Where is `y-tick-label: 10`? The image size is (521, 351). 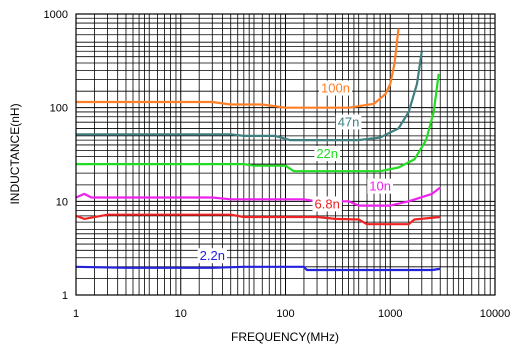
y-tick-label: 10 is located at coordinates (62, 202).